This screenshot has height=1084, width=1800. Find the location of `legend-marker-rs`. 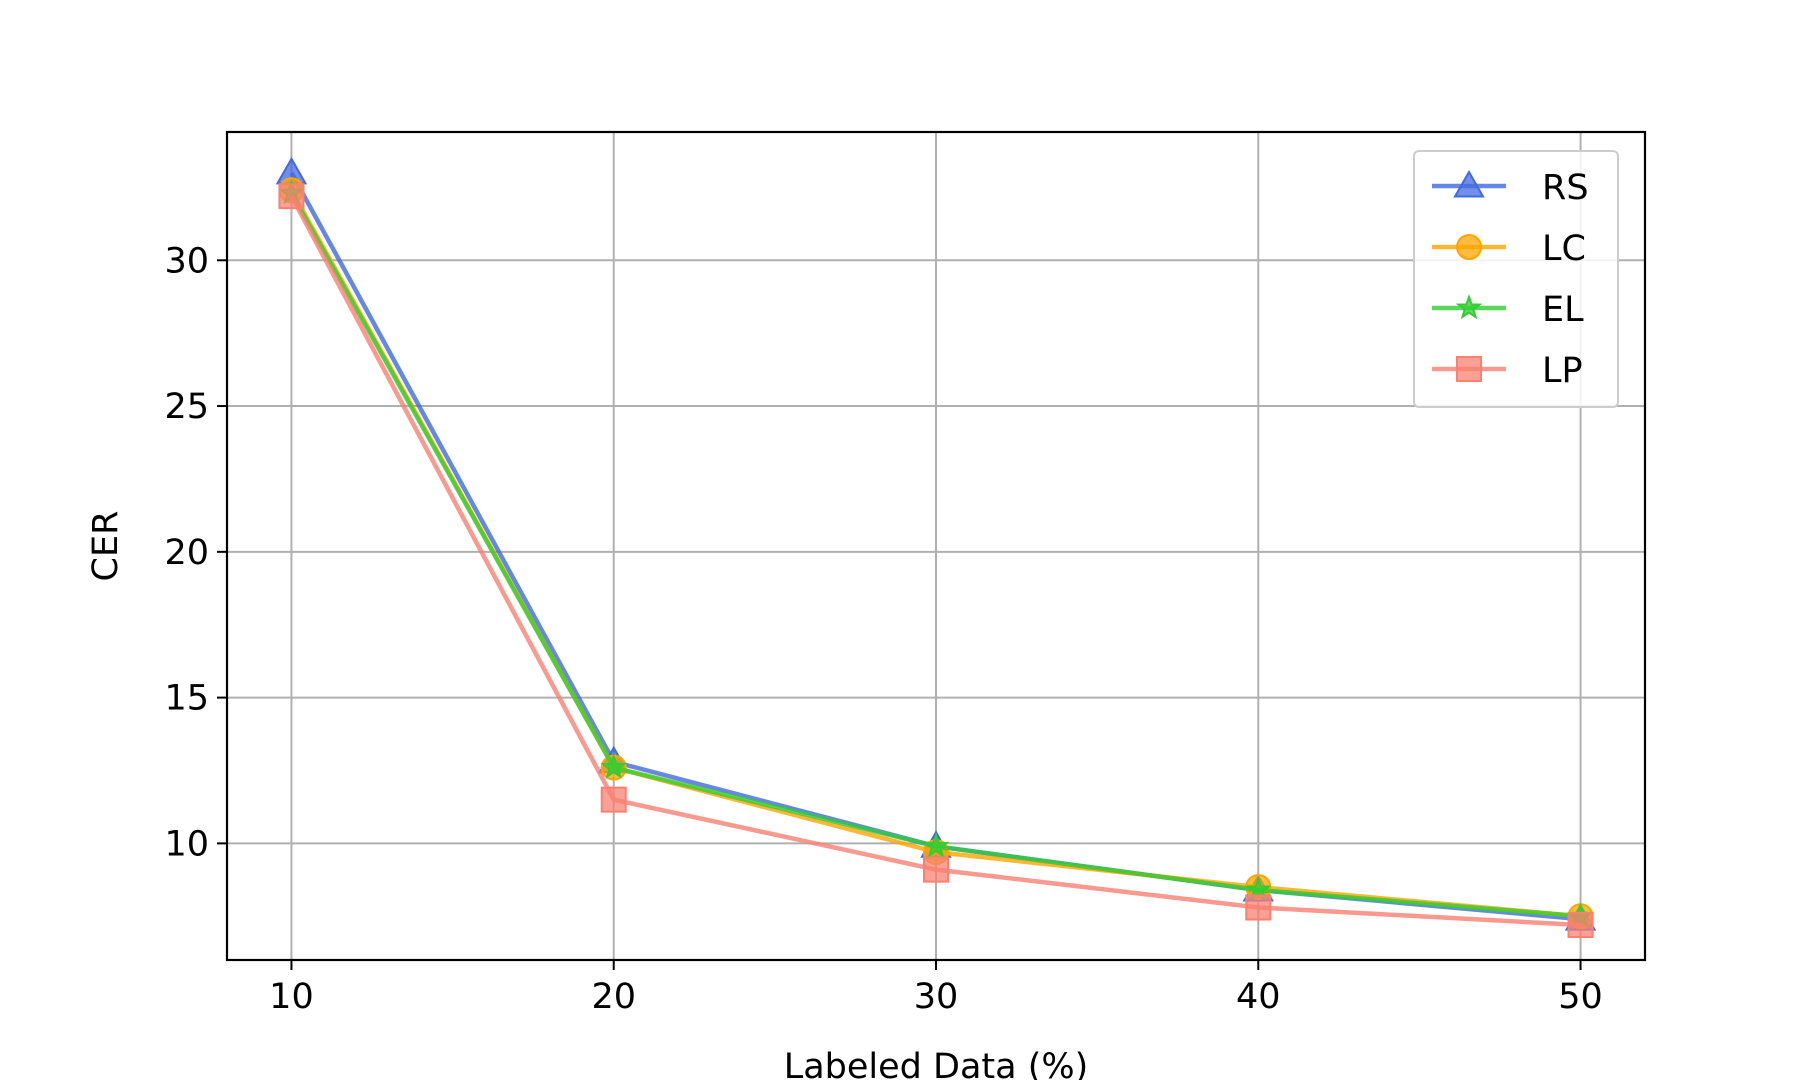

legend-marker-rs is located at coordinates (1469, 183).